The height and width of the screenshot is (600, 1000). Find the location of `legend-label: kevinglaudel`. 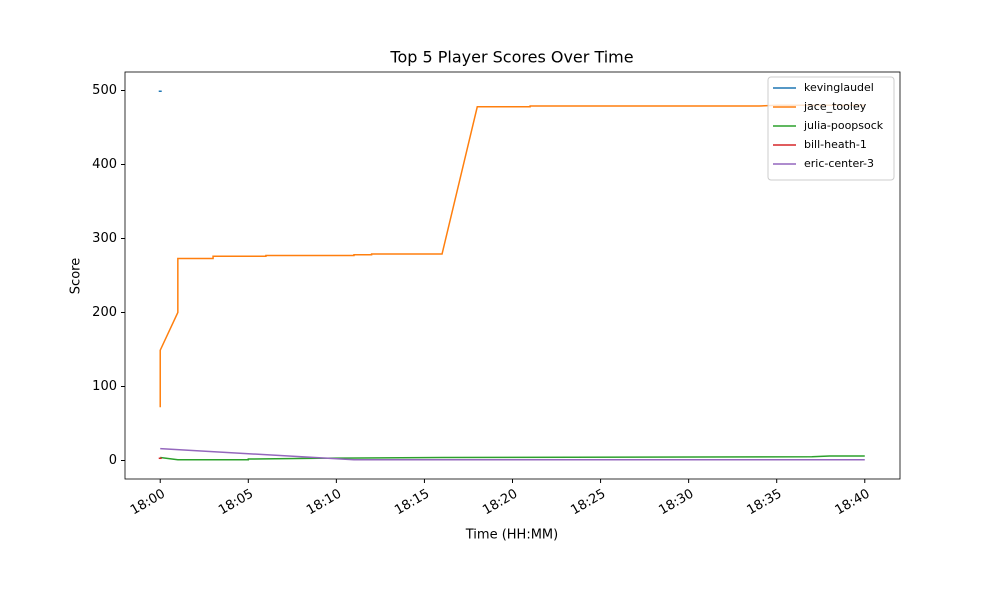

legend-label: kevinglaudel is located at coordinates (839, 87).